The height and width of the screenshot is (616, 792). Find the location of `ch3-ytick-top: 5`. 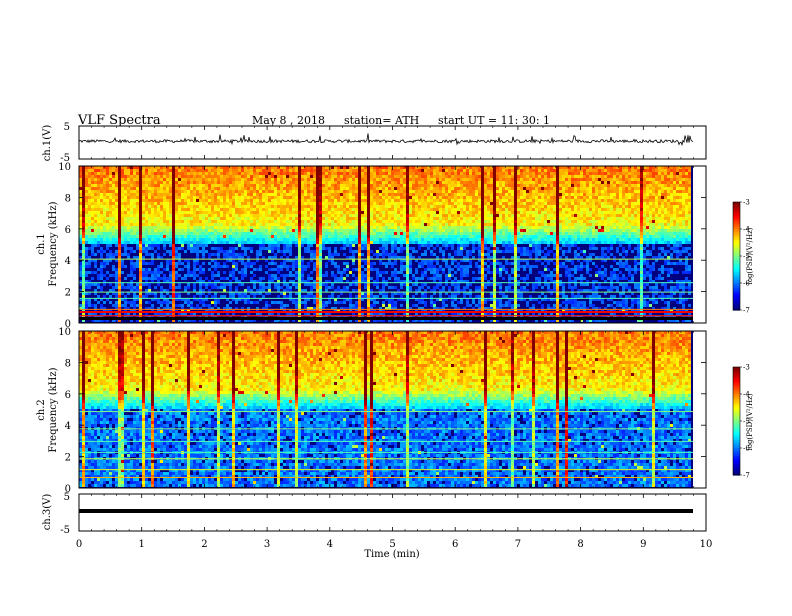

ch3-ytick-top: 5 is located at coordinates (67, 497).